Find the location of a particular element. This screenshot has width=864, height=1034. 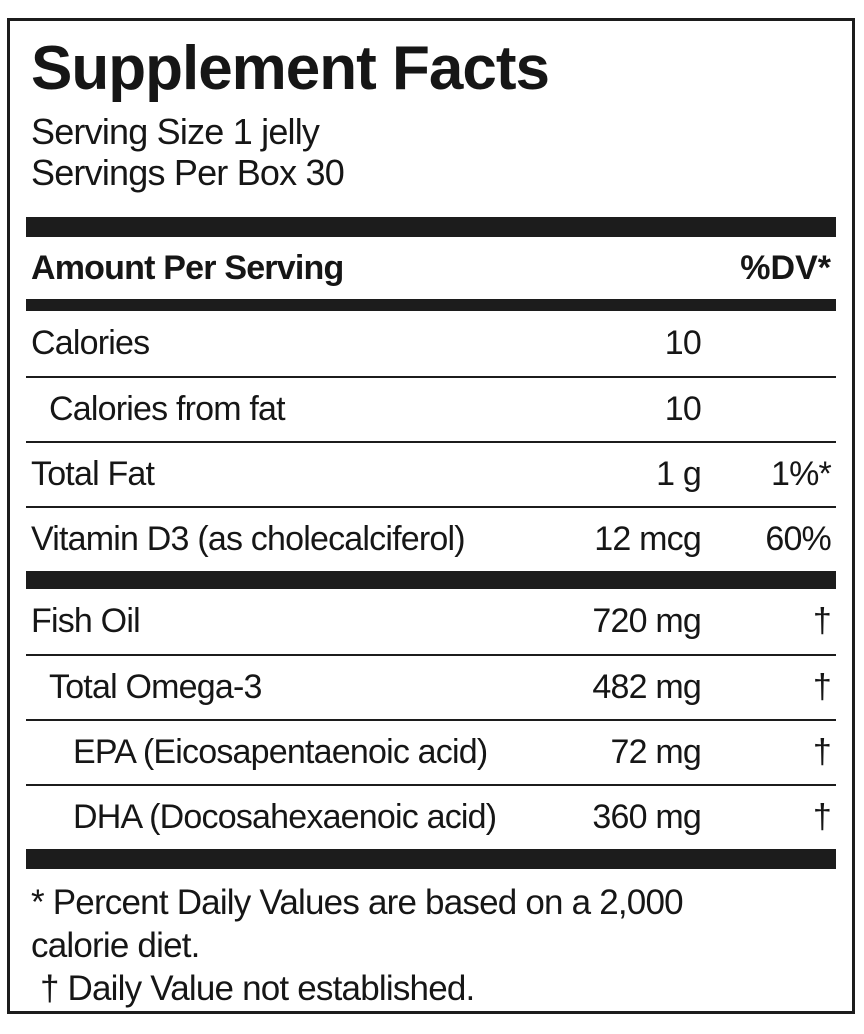

nutrient-amount: 720 mg is located at coordinates (646, 621).